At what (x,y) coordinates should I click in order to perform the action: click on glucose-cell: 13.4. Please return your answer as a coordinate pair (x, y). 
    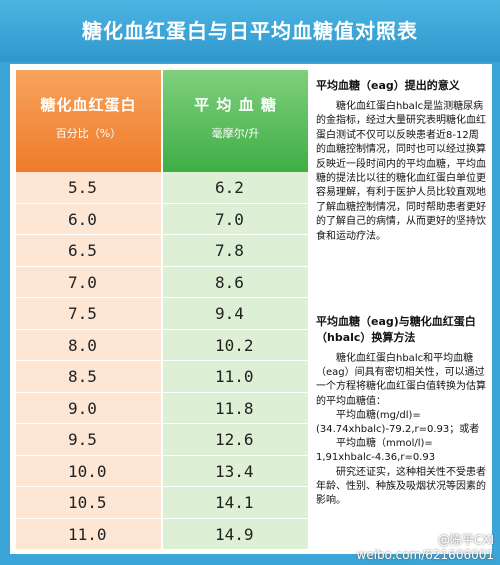
    Looking at the image, I should click on (235, 471).